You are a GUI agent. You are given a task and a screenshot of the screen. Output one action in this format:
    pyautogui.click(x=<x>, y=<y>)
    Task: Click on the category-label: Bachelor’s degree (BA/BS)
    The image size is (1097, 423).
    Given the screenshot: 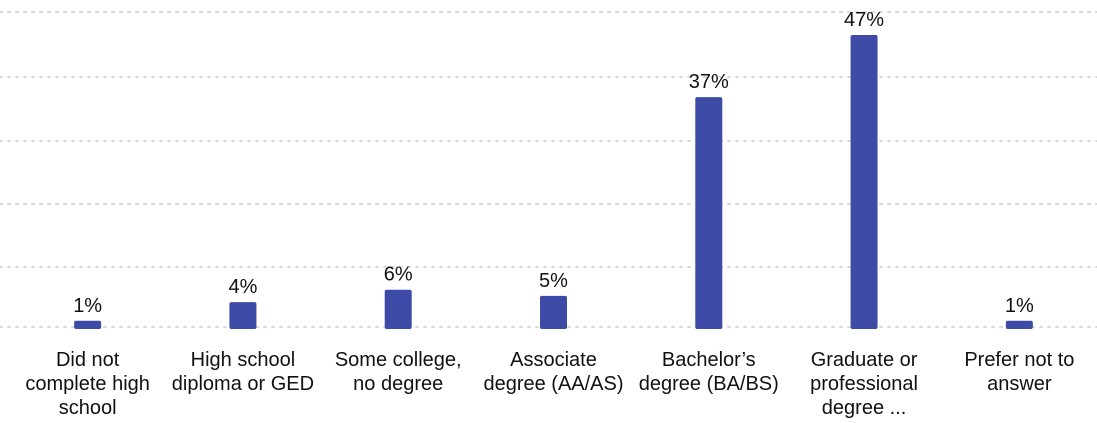 What is the action you would take?
    pyautogui.click(x=708, y=372)
    